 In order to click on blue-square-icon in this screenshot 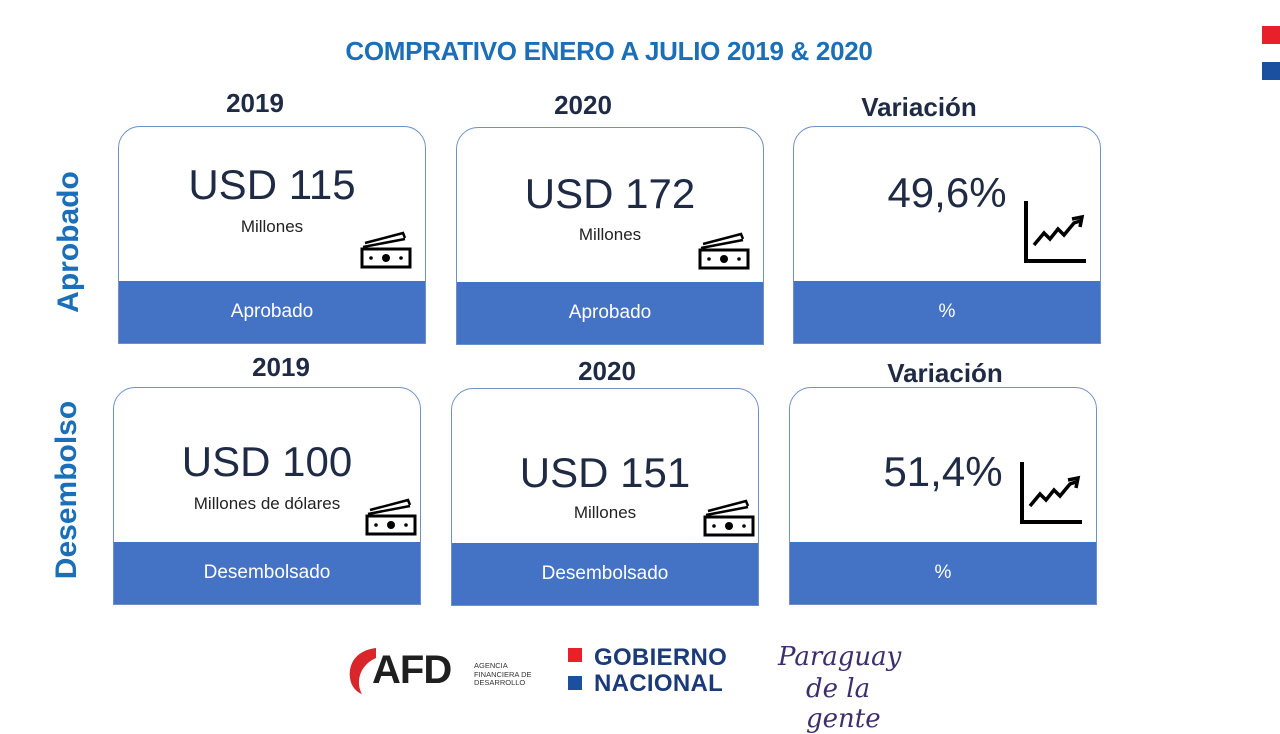, I will do `click(575, 683)`.